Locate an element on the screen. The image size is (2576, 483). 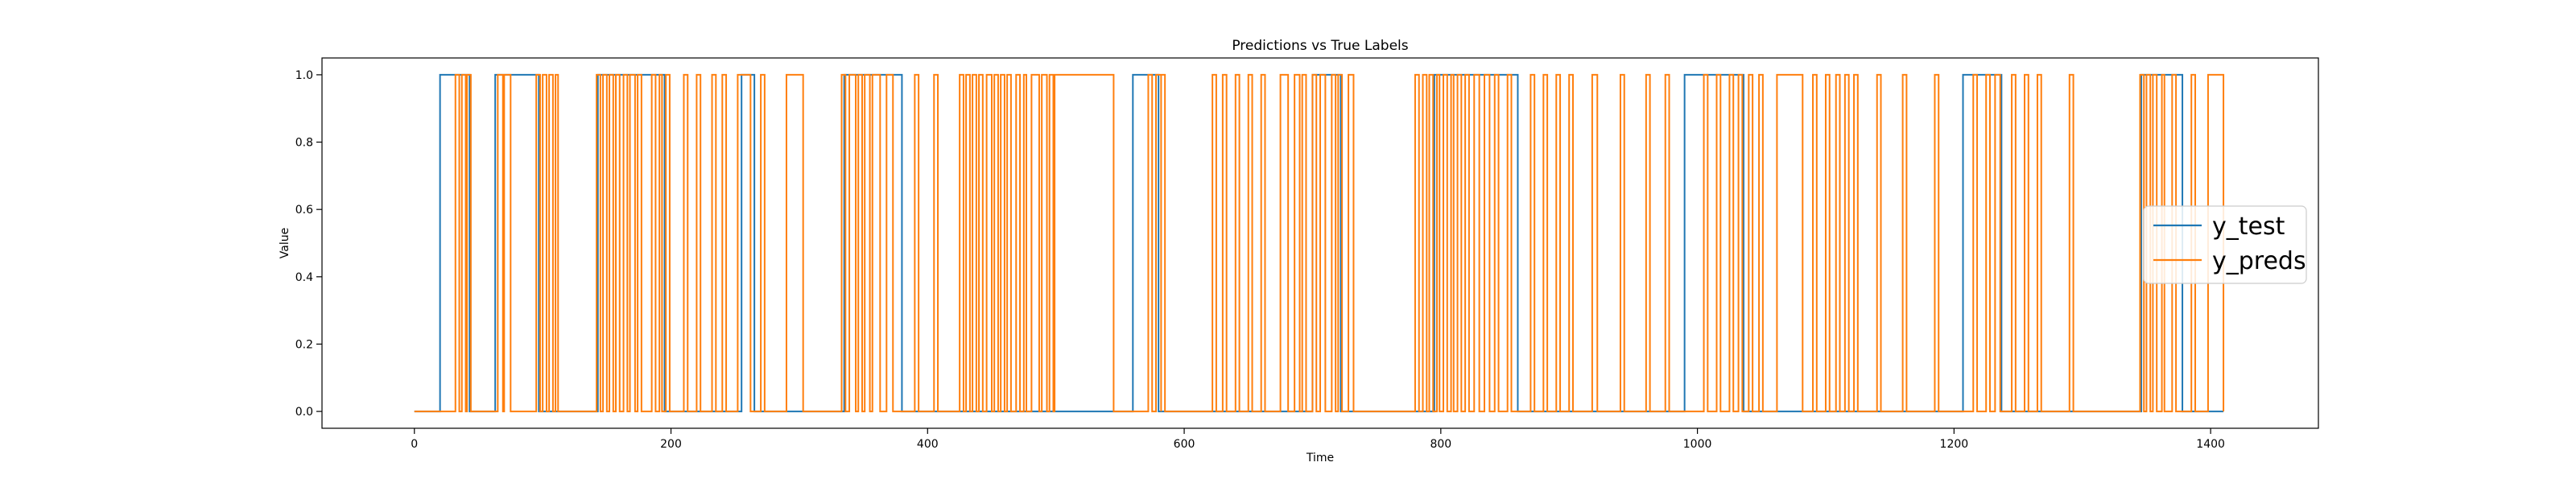
y-axis: 0.0 0.2 0.4 0.6 0.8 1.0 is located at coordinates (308, 244).